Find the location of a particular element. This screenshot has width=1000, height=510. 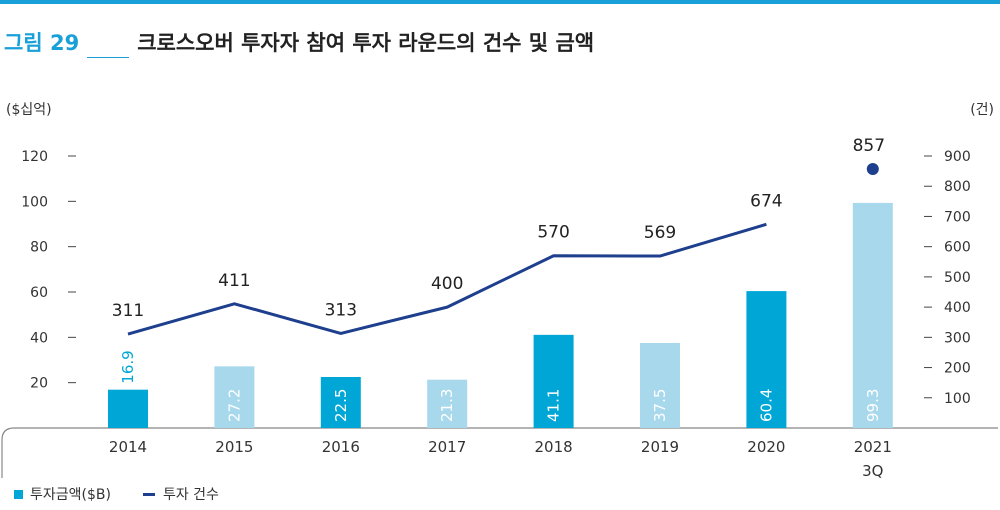

bar-value-label: 60.4 is located at coordinates (766, 405).